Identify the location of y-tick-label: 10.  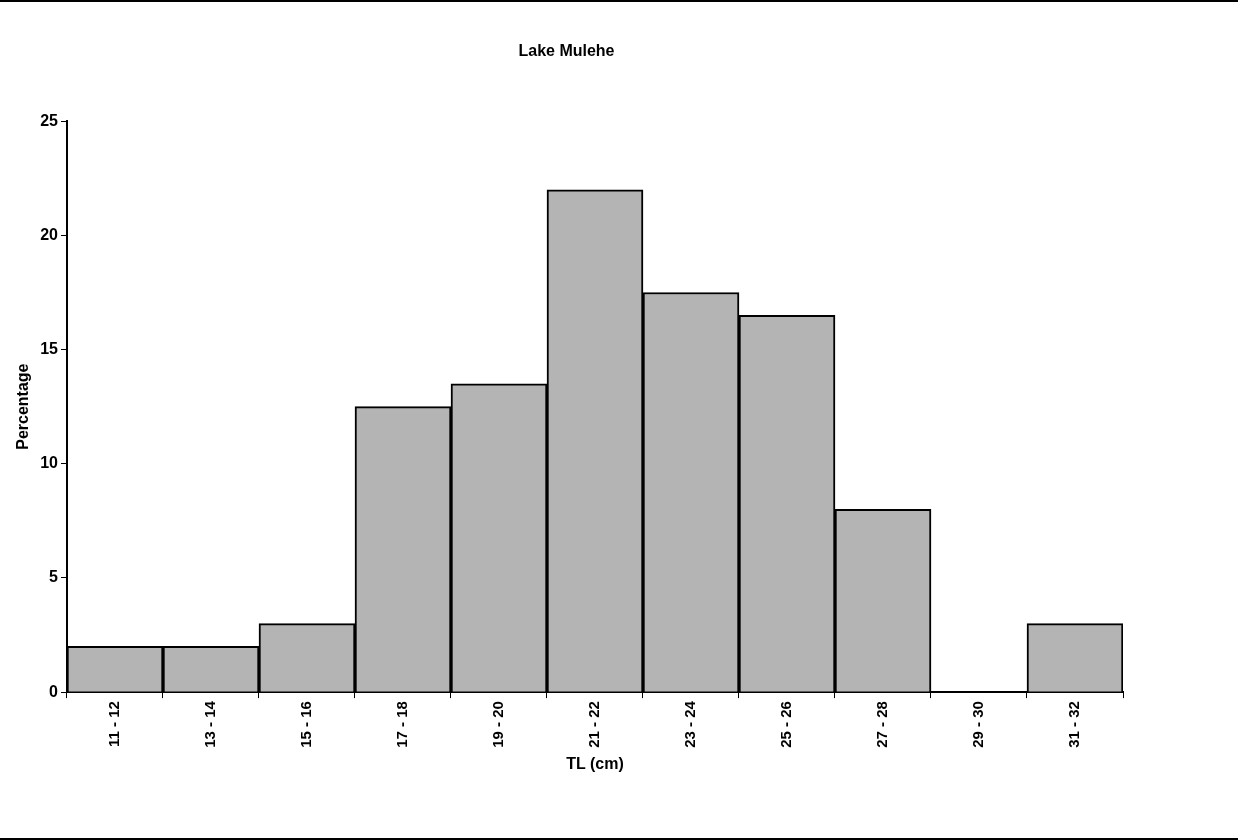
(49, 463).